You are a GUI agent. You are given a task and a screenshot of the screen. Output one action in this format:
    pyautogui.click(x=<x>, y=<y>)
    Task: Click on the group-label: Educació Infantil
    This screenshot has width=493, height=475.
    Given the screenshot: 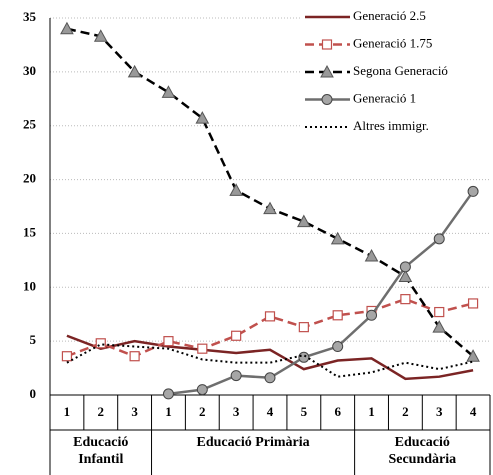 What is the action you would take?
    pyautogui.click(x=101, y=451)
    